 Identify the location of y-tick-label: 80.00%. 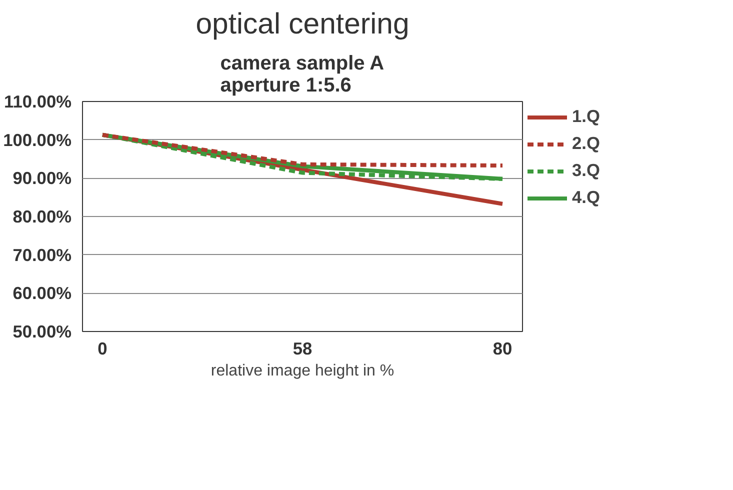
(42, 216).